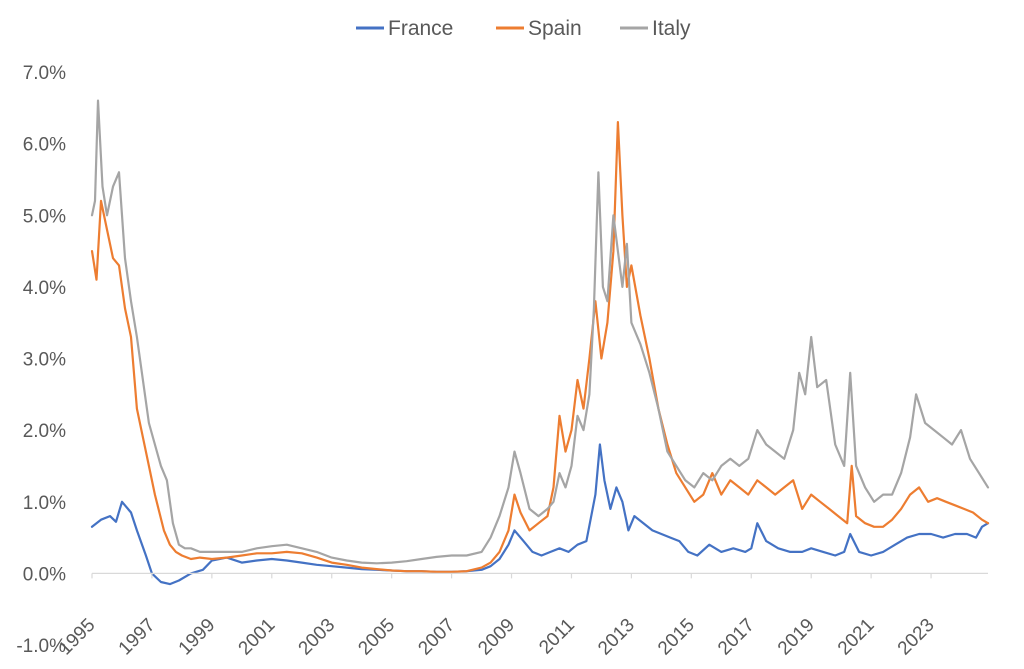 The image size is (1024, 669). Describe the element at coordinates (671, 28) in the screenshot. I see `legend-label-italy: Italy` at that location.